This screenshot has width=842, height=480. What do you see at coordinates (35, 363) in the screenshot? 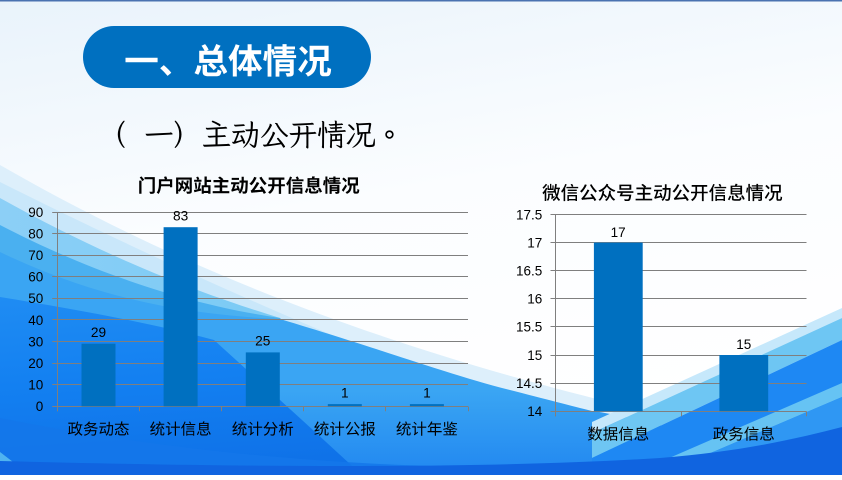
I see `svg-text: 20` at bounding box center [35, 363].